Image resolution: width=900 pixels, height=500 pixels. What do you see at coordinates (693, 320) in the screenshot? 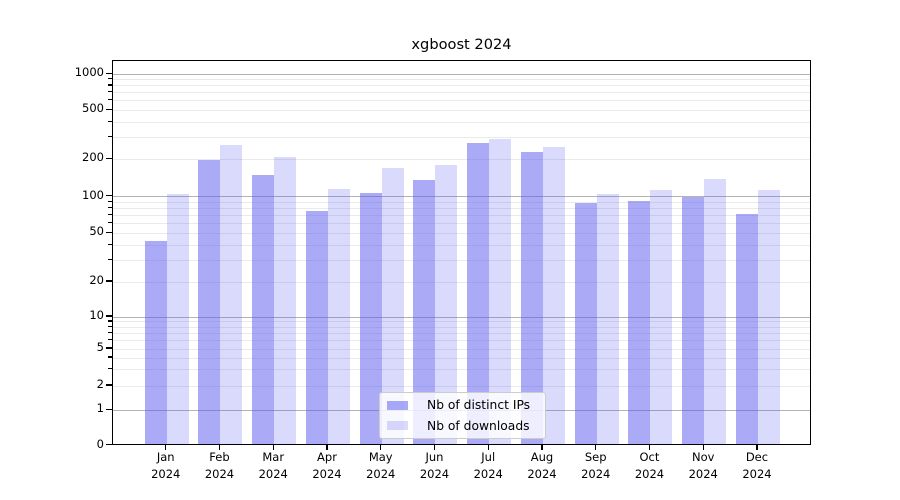
I see `bar-nb-of-distinct-ips-nov` at bounding box center [693, 320].